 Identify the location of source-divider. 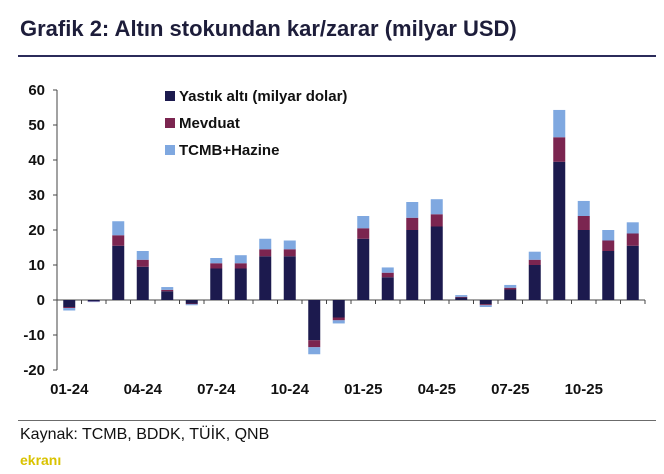
(337, 420).